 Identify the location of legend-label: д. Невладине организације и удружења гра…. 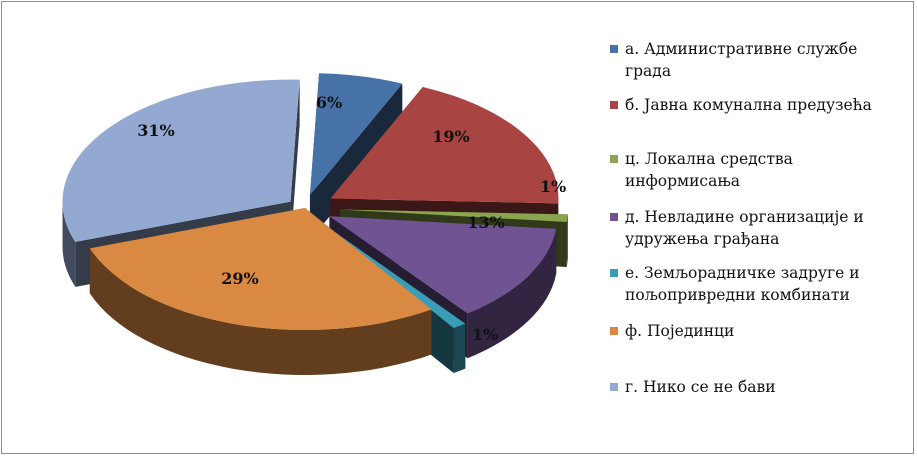
(744, 228).